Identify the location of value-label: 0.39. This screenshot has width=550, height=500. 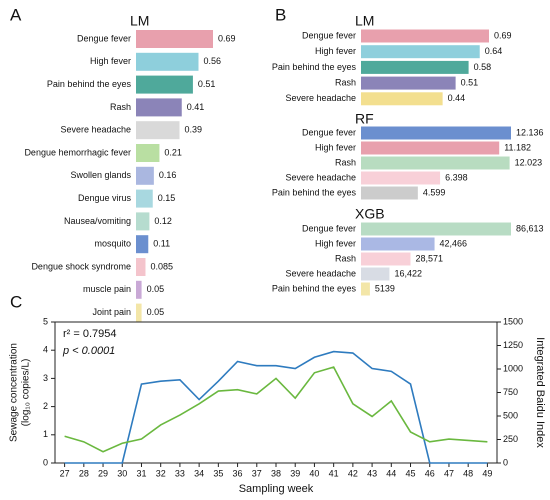
(194, 130).